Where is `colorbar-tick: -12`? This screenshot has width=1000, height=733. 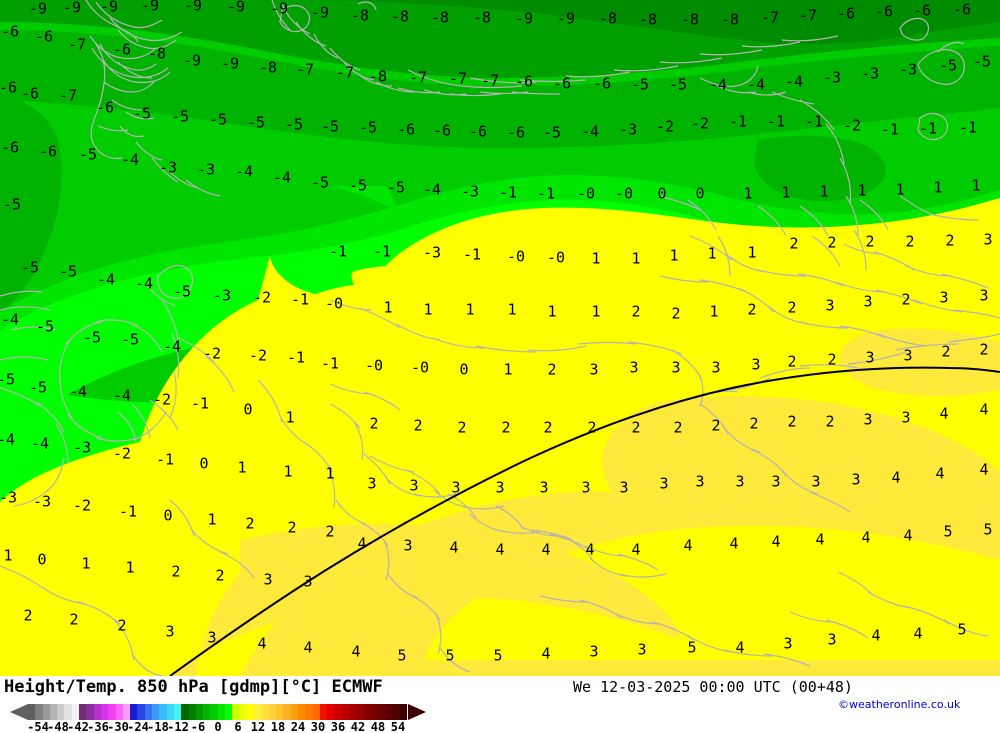 colorbar-tick: -12 is located at coordinates (178, 726).